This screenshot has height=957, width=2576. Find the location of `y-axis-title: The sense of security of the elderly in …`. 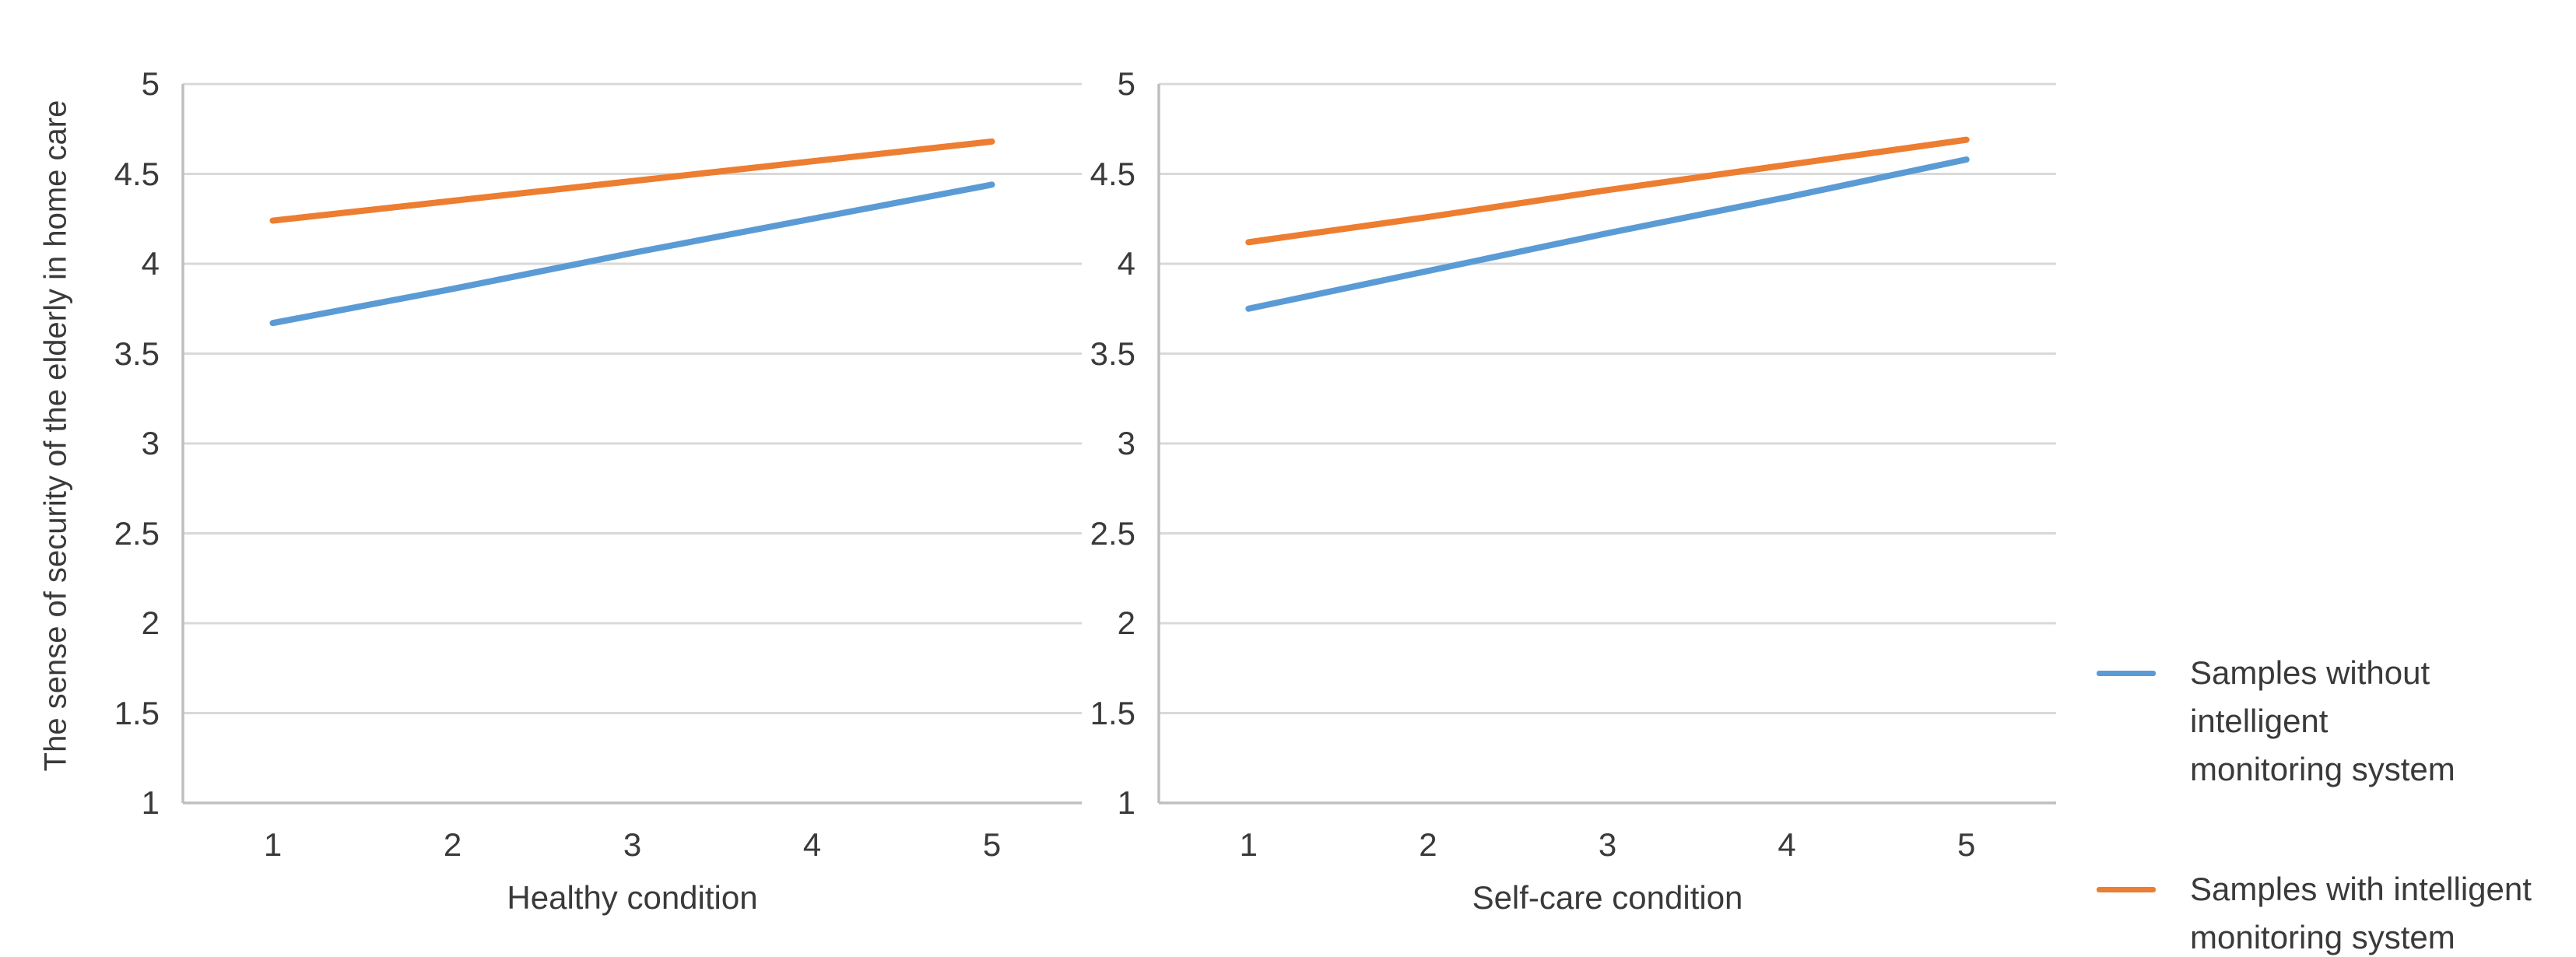

y-axis-title: The sense of security of the elderly in … is located at coordinates (56, 436).